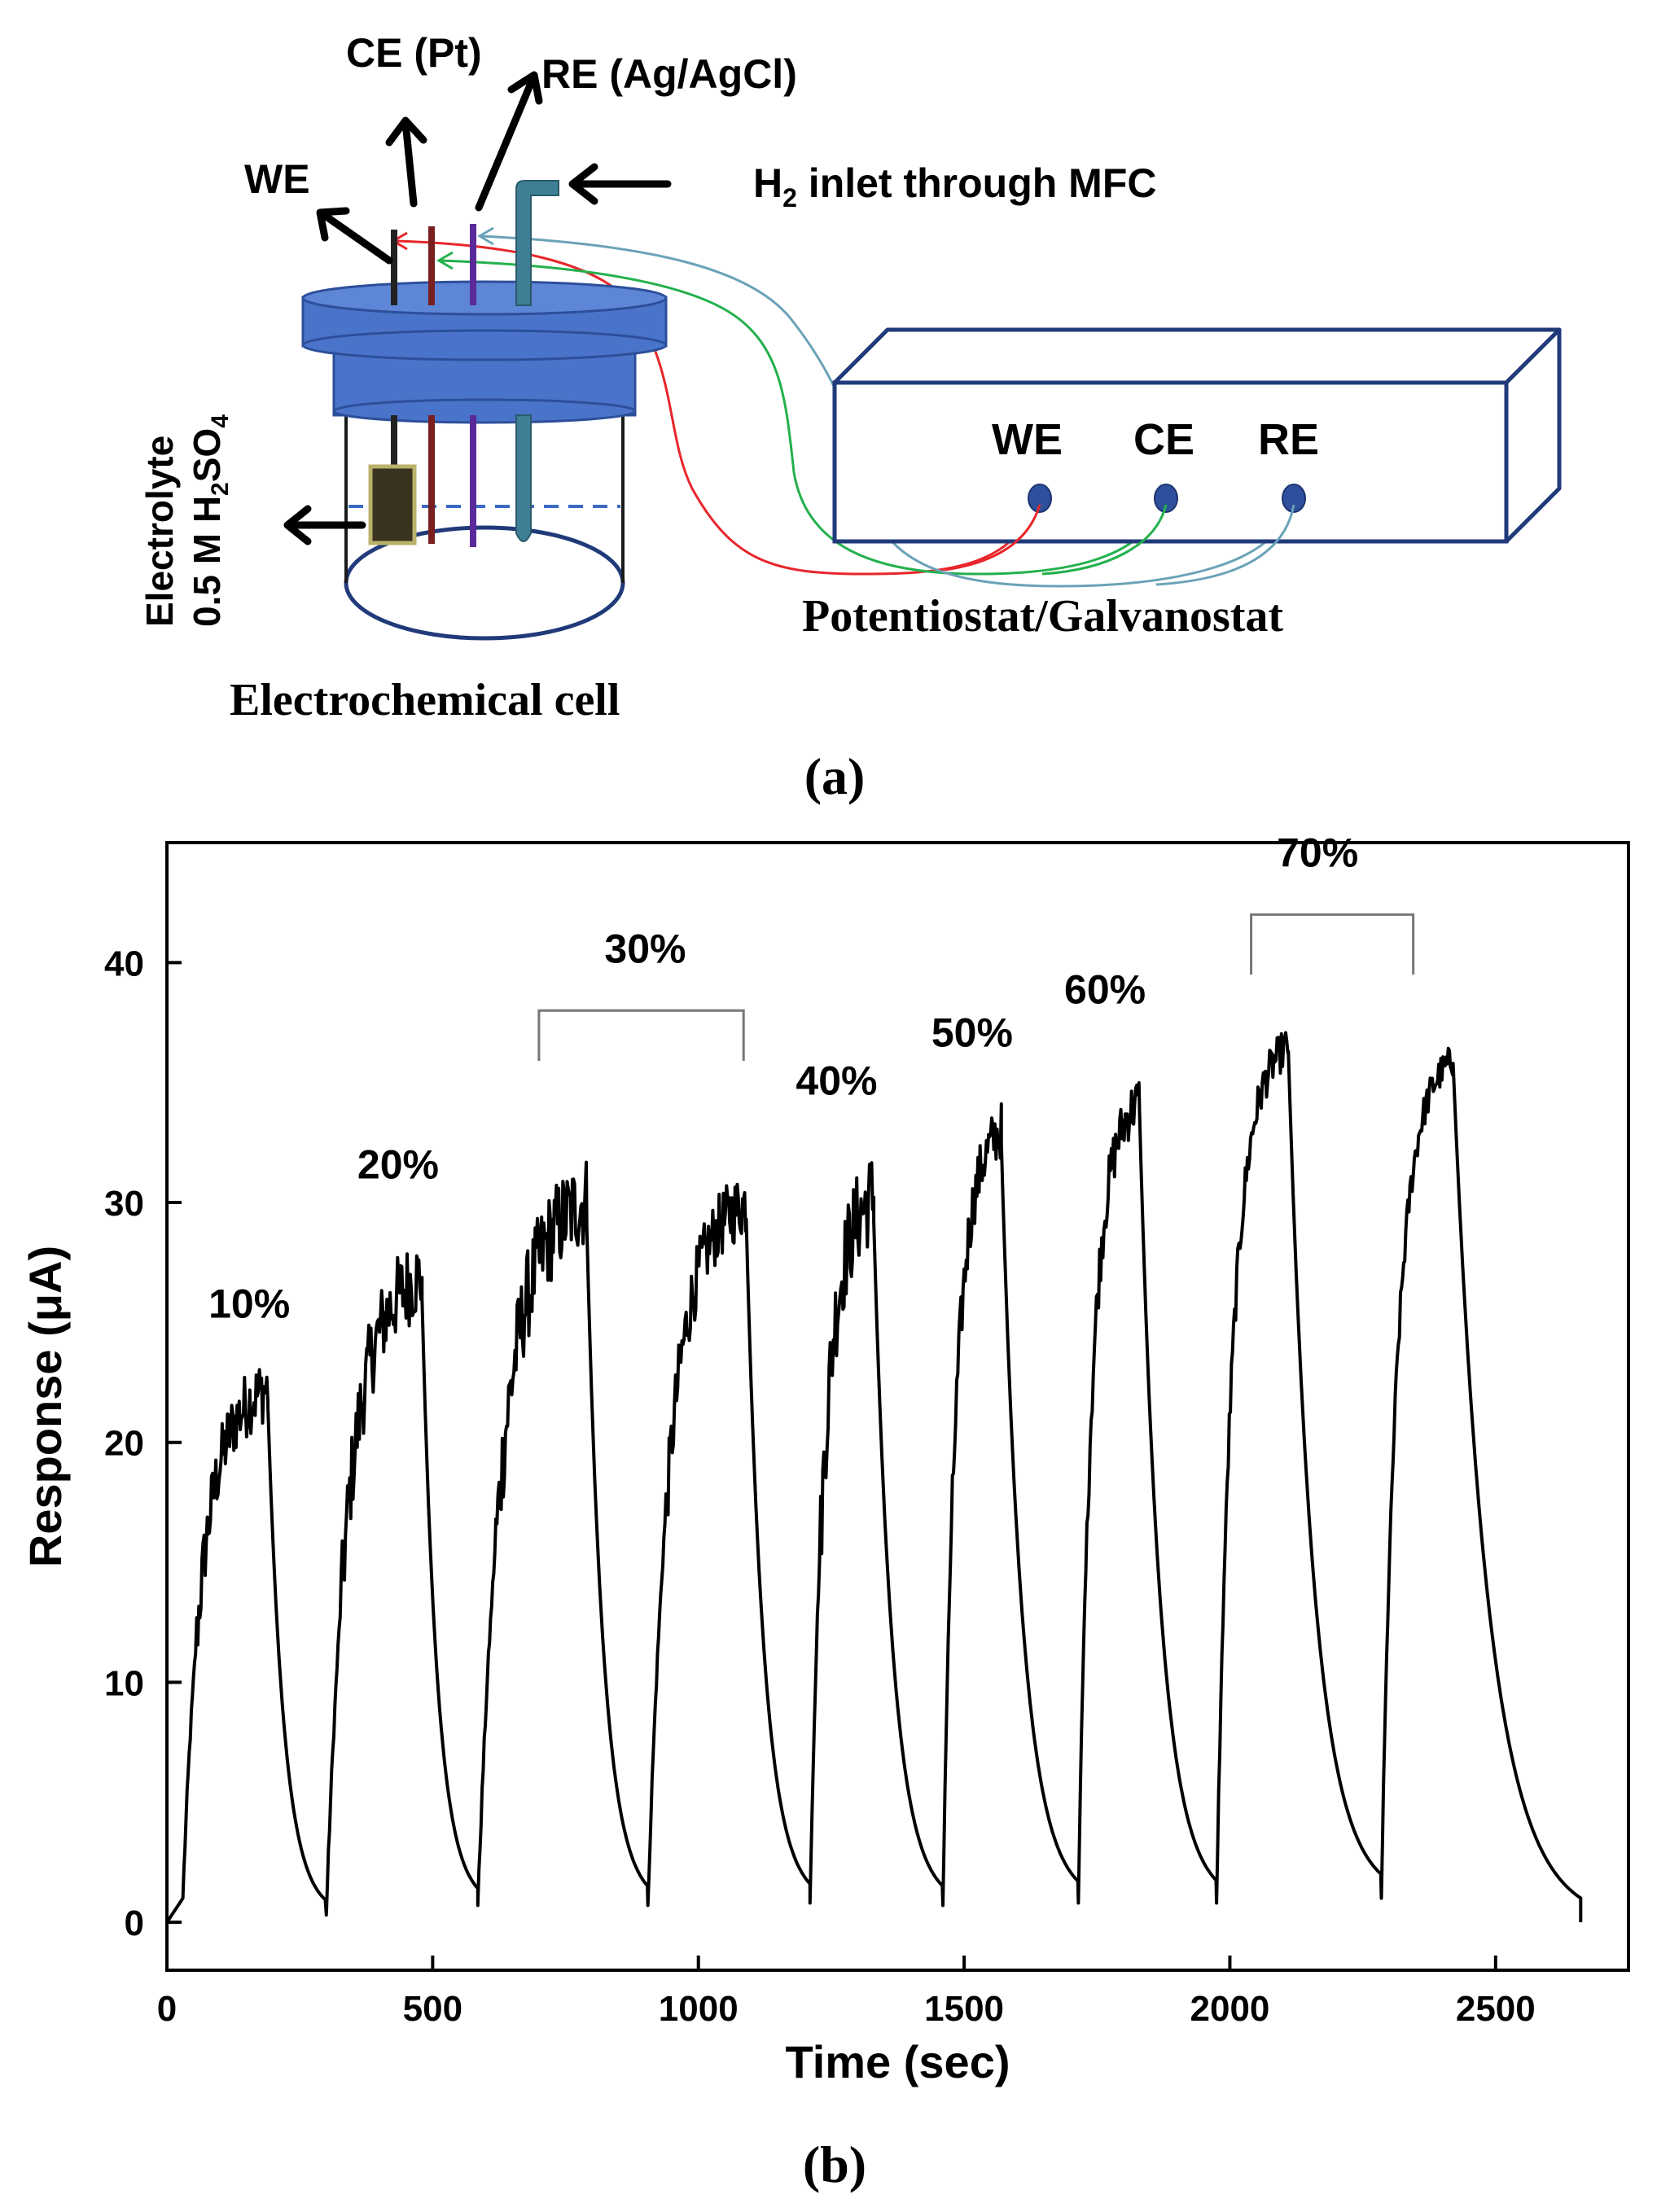  What do you see at coordinates (1042, 616) in the screenshot?
I see `instrument-caption: Potentiostat/Galvanostat` at bounding box center [1042, 616].